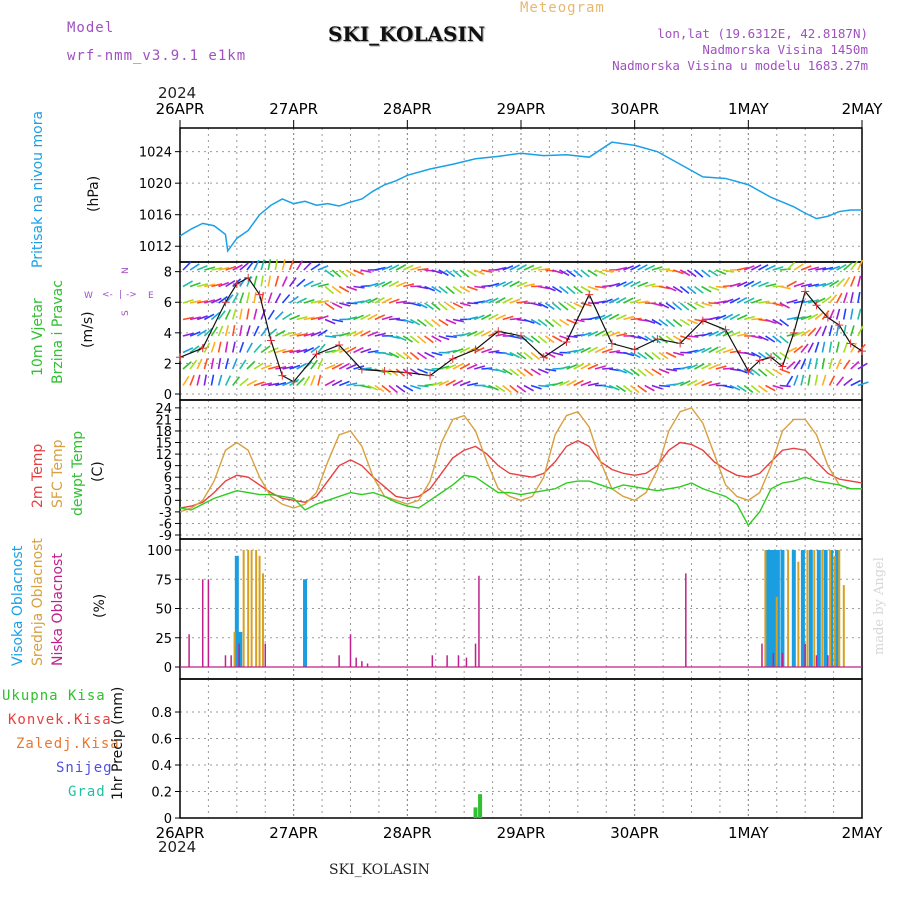 This screenshot has width=900, height=900. I want to click on y-tick-label: 4, so click(168, 334).